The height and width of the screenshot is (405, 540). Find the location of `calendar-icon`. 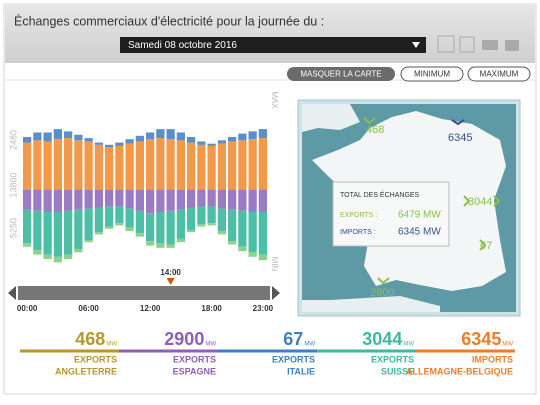

calendar-icon is located at coordinates (446, 44).